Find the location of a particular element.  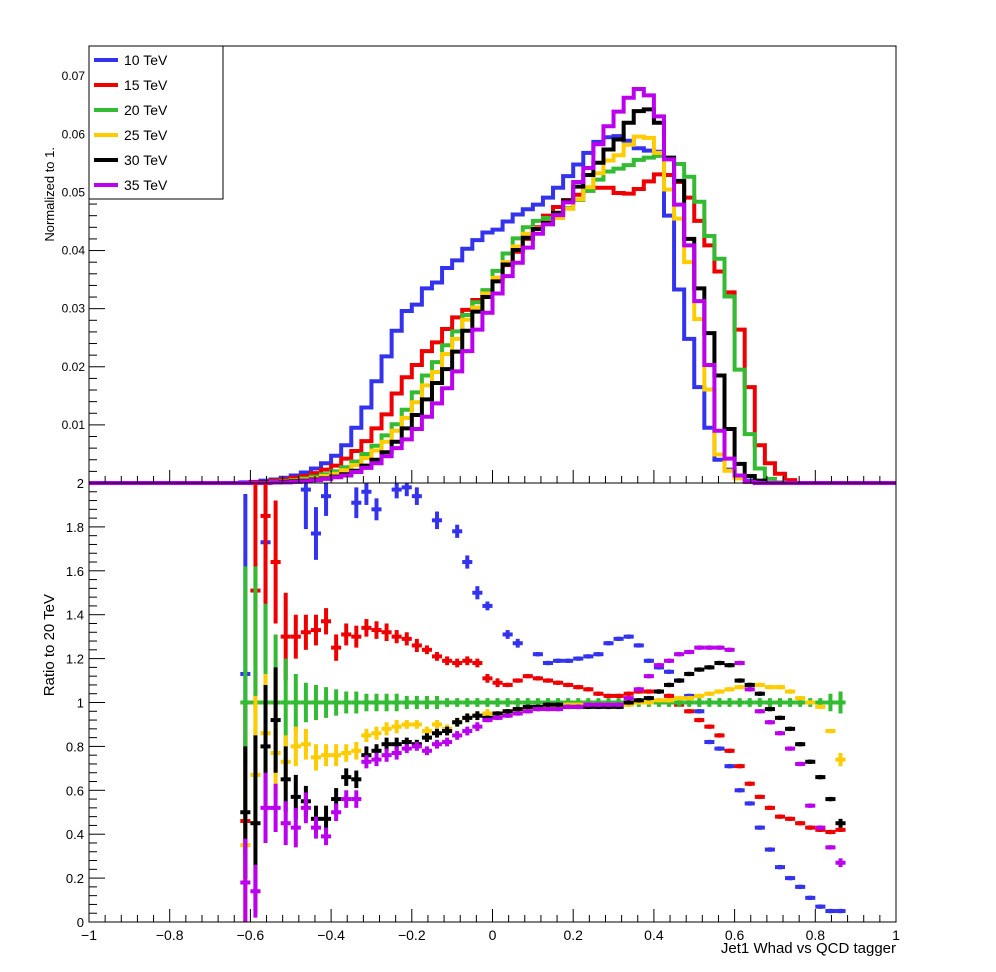

upper-y-tick-label: 0.07 is located at coordinates (74, 76).